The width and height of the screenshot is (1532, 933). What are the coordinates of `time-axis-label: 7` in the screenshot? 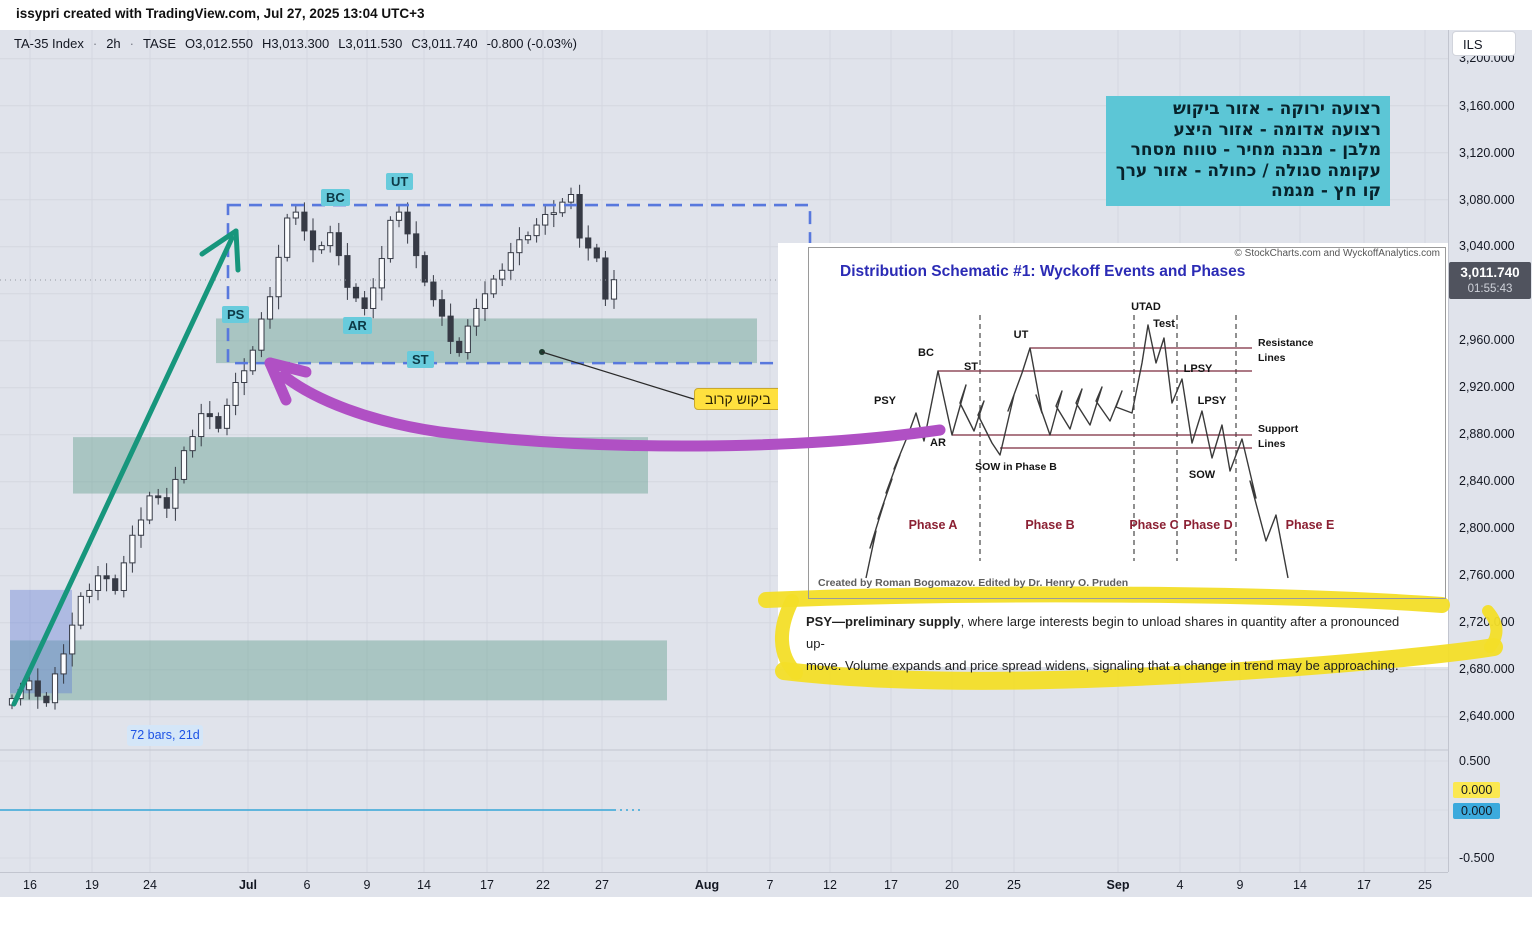 It's located at (770, 885).